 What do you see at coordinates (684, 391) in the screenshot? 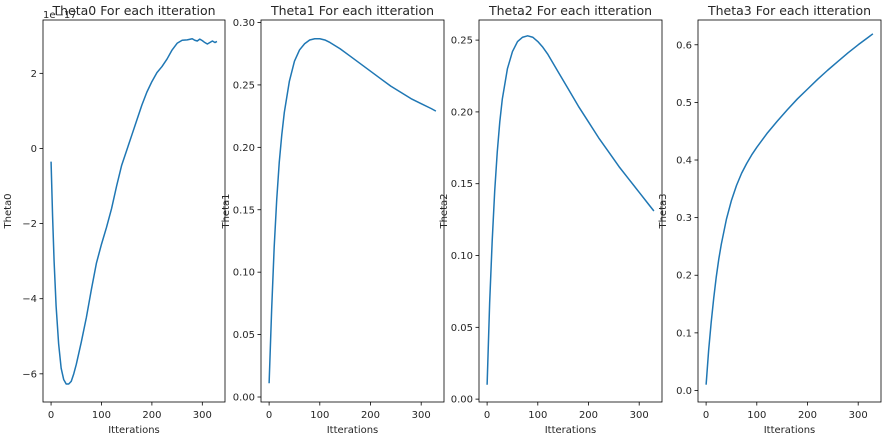
I see `y-tick-label: 0.0` at bounding box center [684, 391].